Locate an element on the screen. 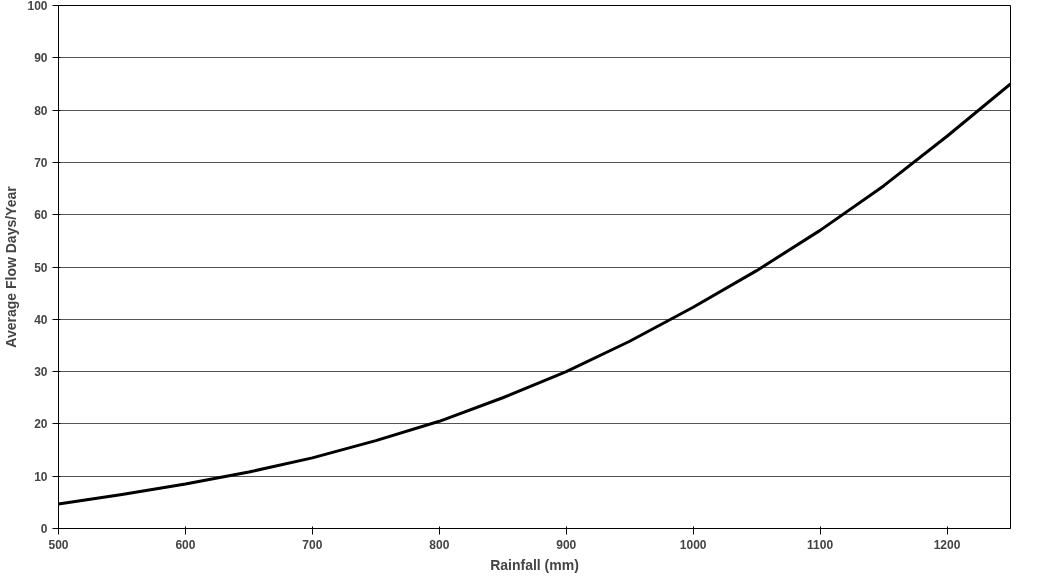 The width and height of the screenshot is (1038, 581). y-tick-label: 40 is located at coordinates (41, 319).